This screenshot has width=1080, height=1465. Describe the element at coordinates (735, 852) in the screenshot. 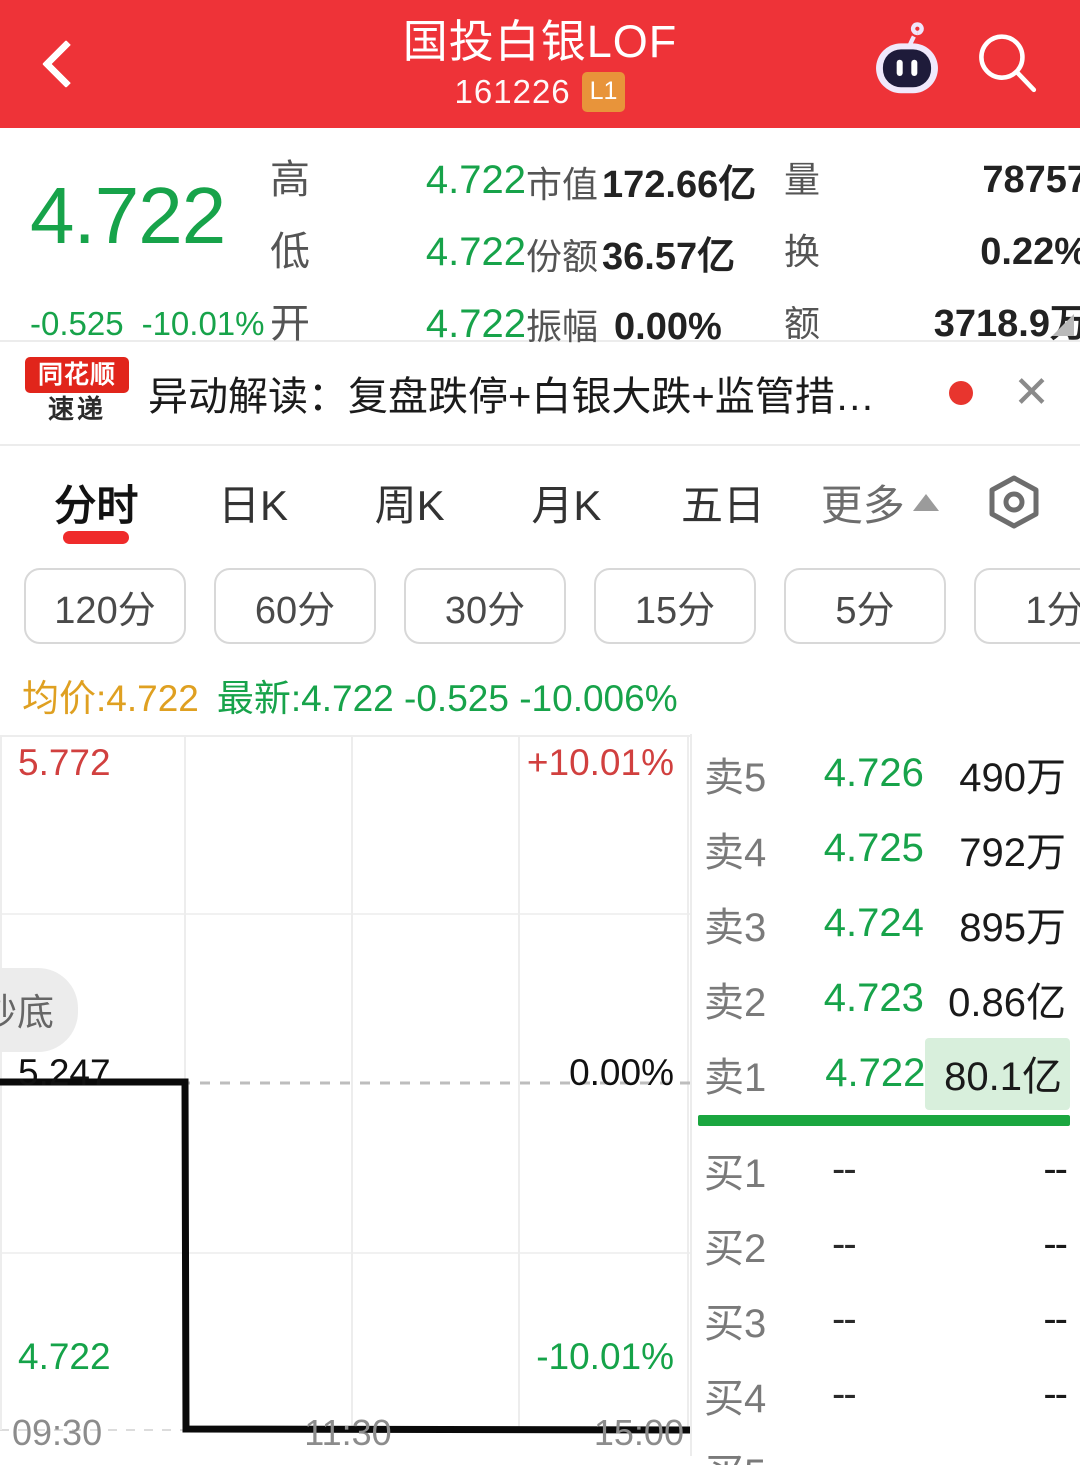

I see `sell-4-label: 卖4` at that location.